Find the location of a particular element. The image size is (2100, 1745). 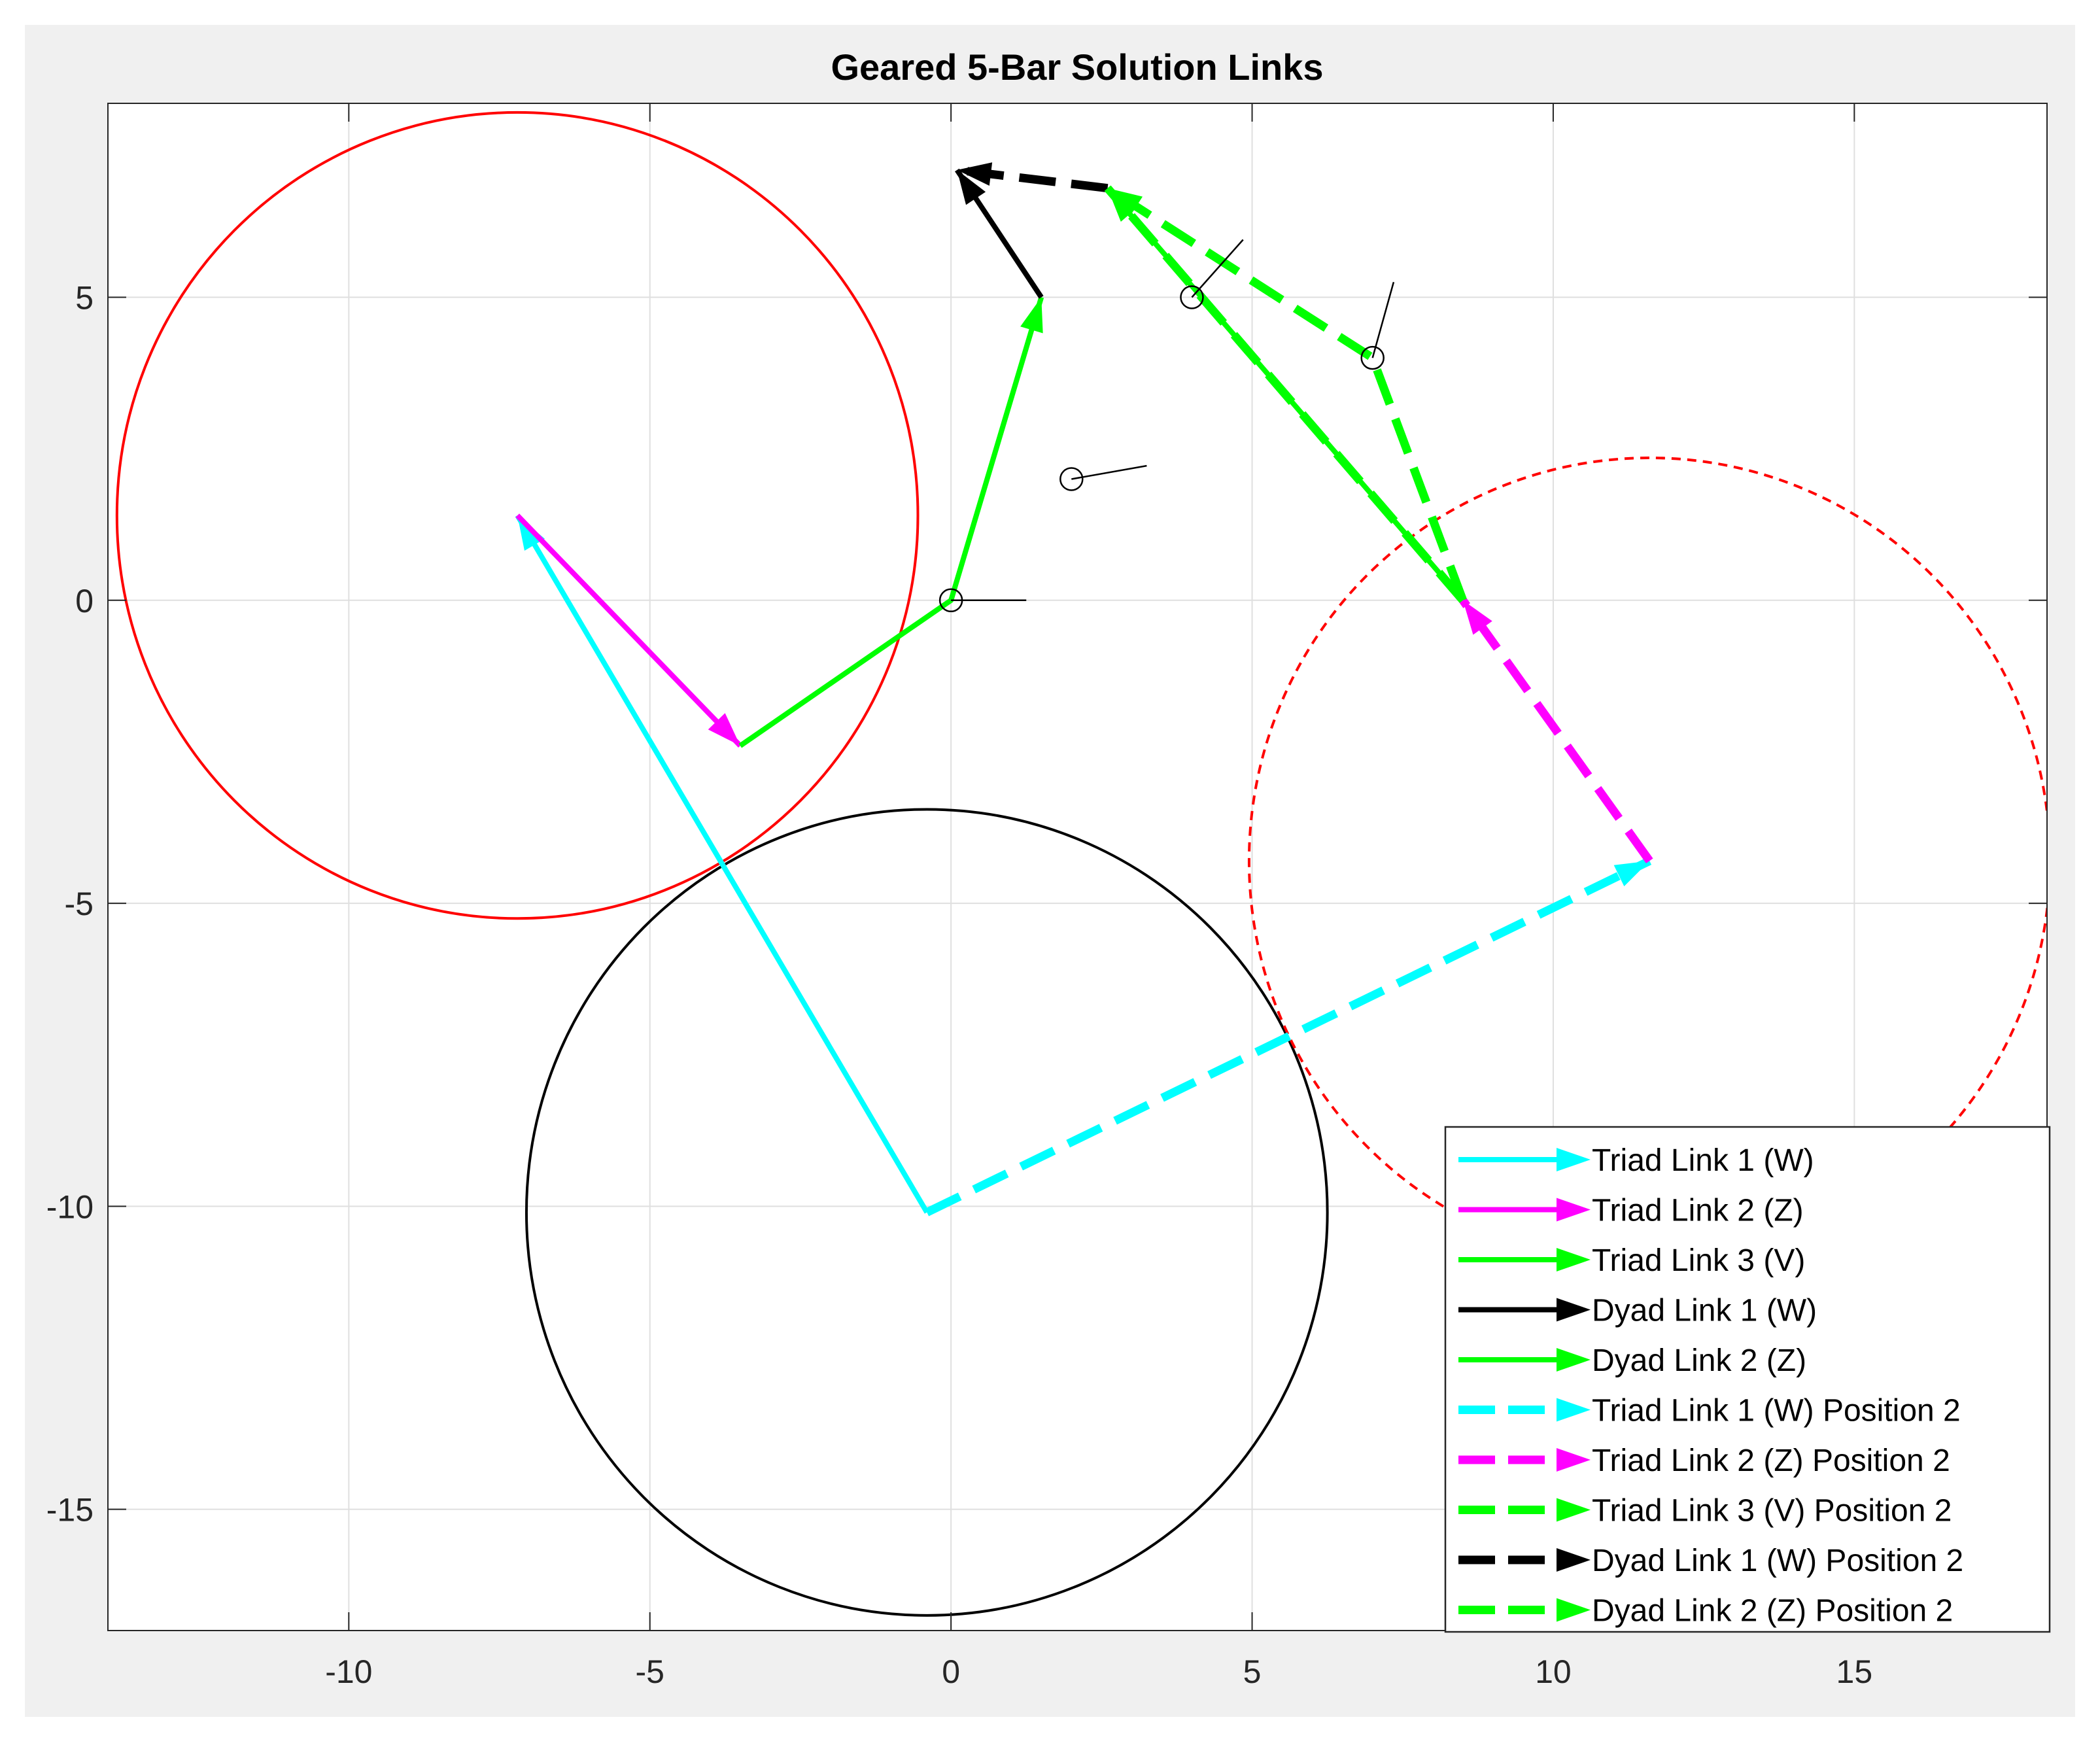

legend-label: Triad Link 3 (V) is located at coordinates (1698, 1261).